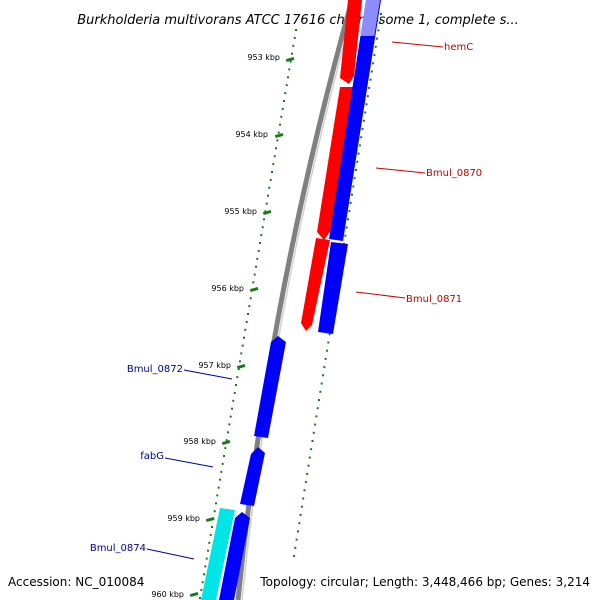  Describe the element at coordinates (252, 476) in the screenshot. I see `gene-fabG` at that location.